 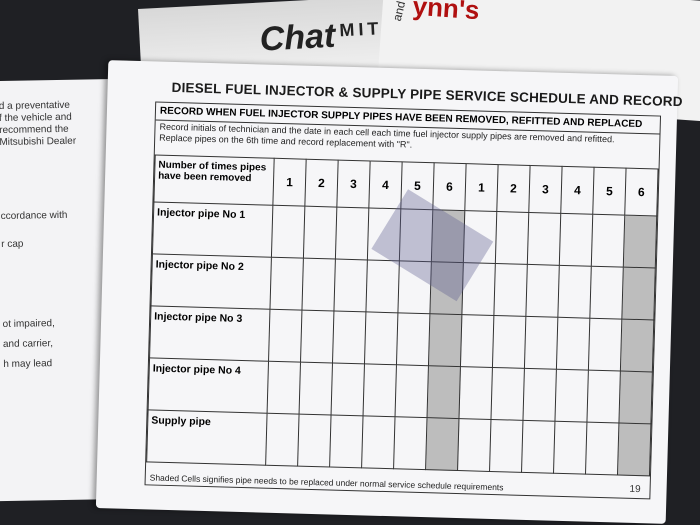 I want to click on left-page-line: r cap, so click(x=12, y=244).